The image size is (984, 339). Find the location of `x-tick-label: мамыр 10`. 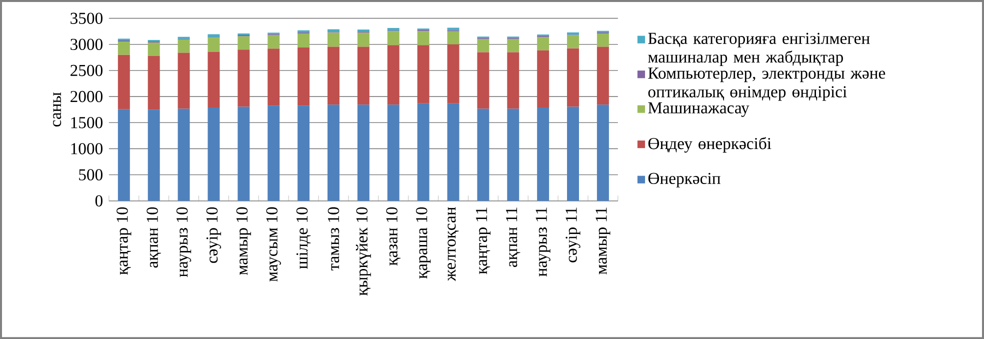

x-tick-label: мамыр 10 is located at coordinates (243, 241).